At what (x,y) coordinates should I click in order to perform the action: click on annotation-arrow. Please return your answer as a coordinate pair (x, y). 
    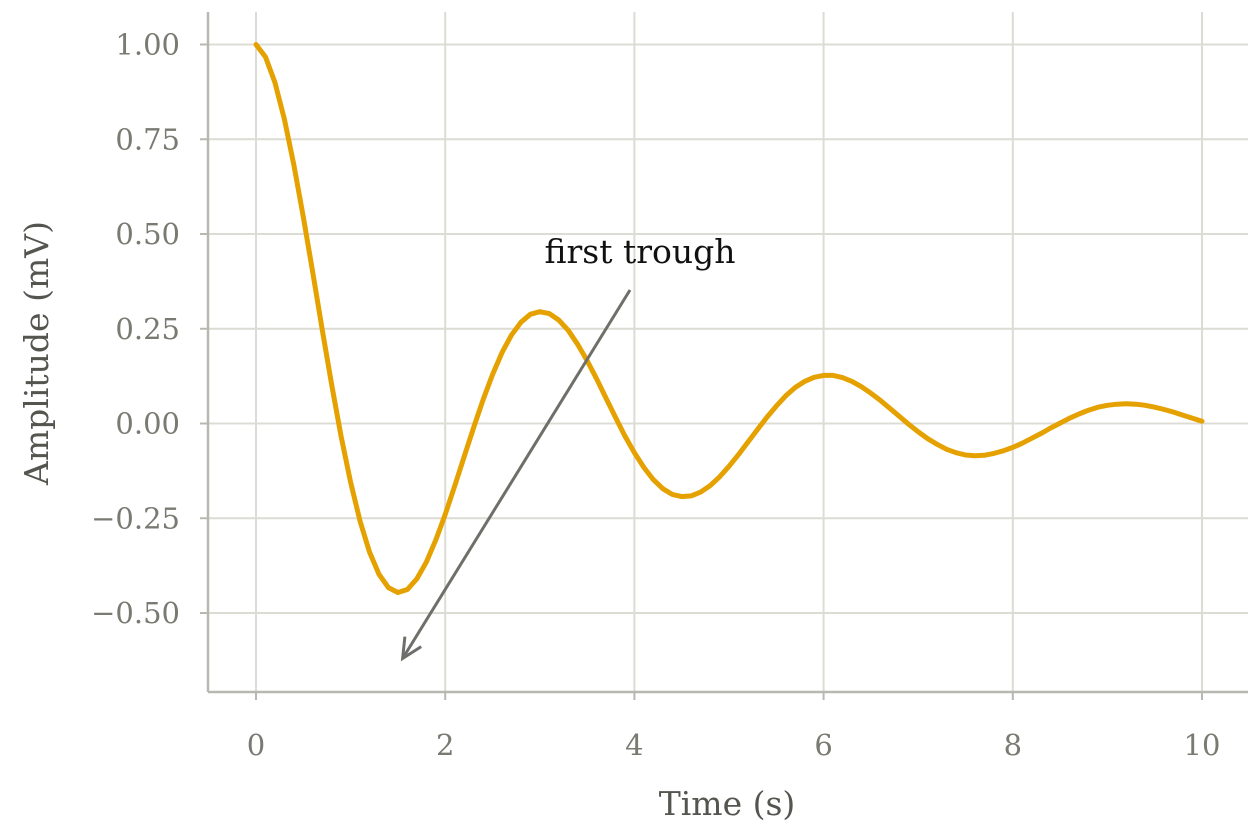
    Looking at the image, I should click on (516, 474).